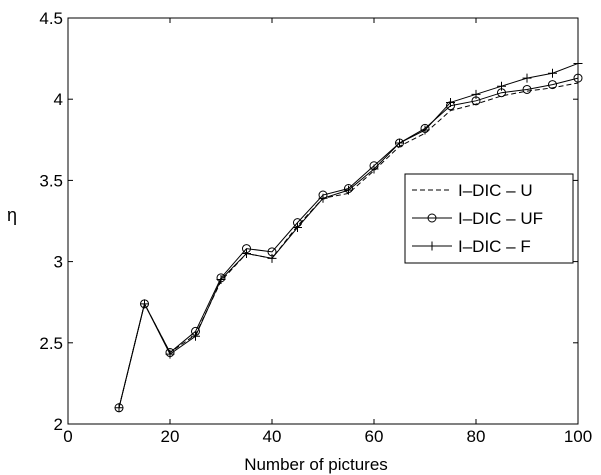 The height and width of the screenshot is (475, 601). I want to click on y-tick-label: 4, so click(58, 99).